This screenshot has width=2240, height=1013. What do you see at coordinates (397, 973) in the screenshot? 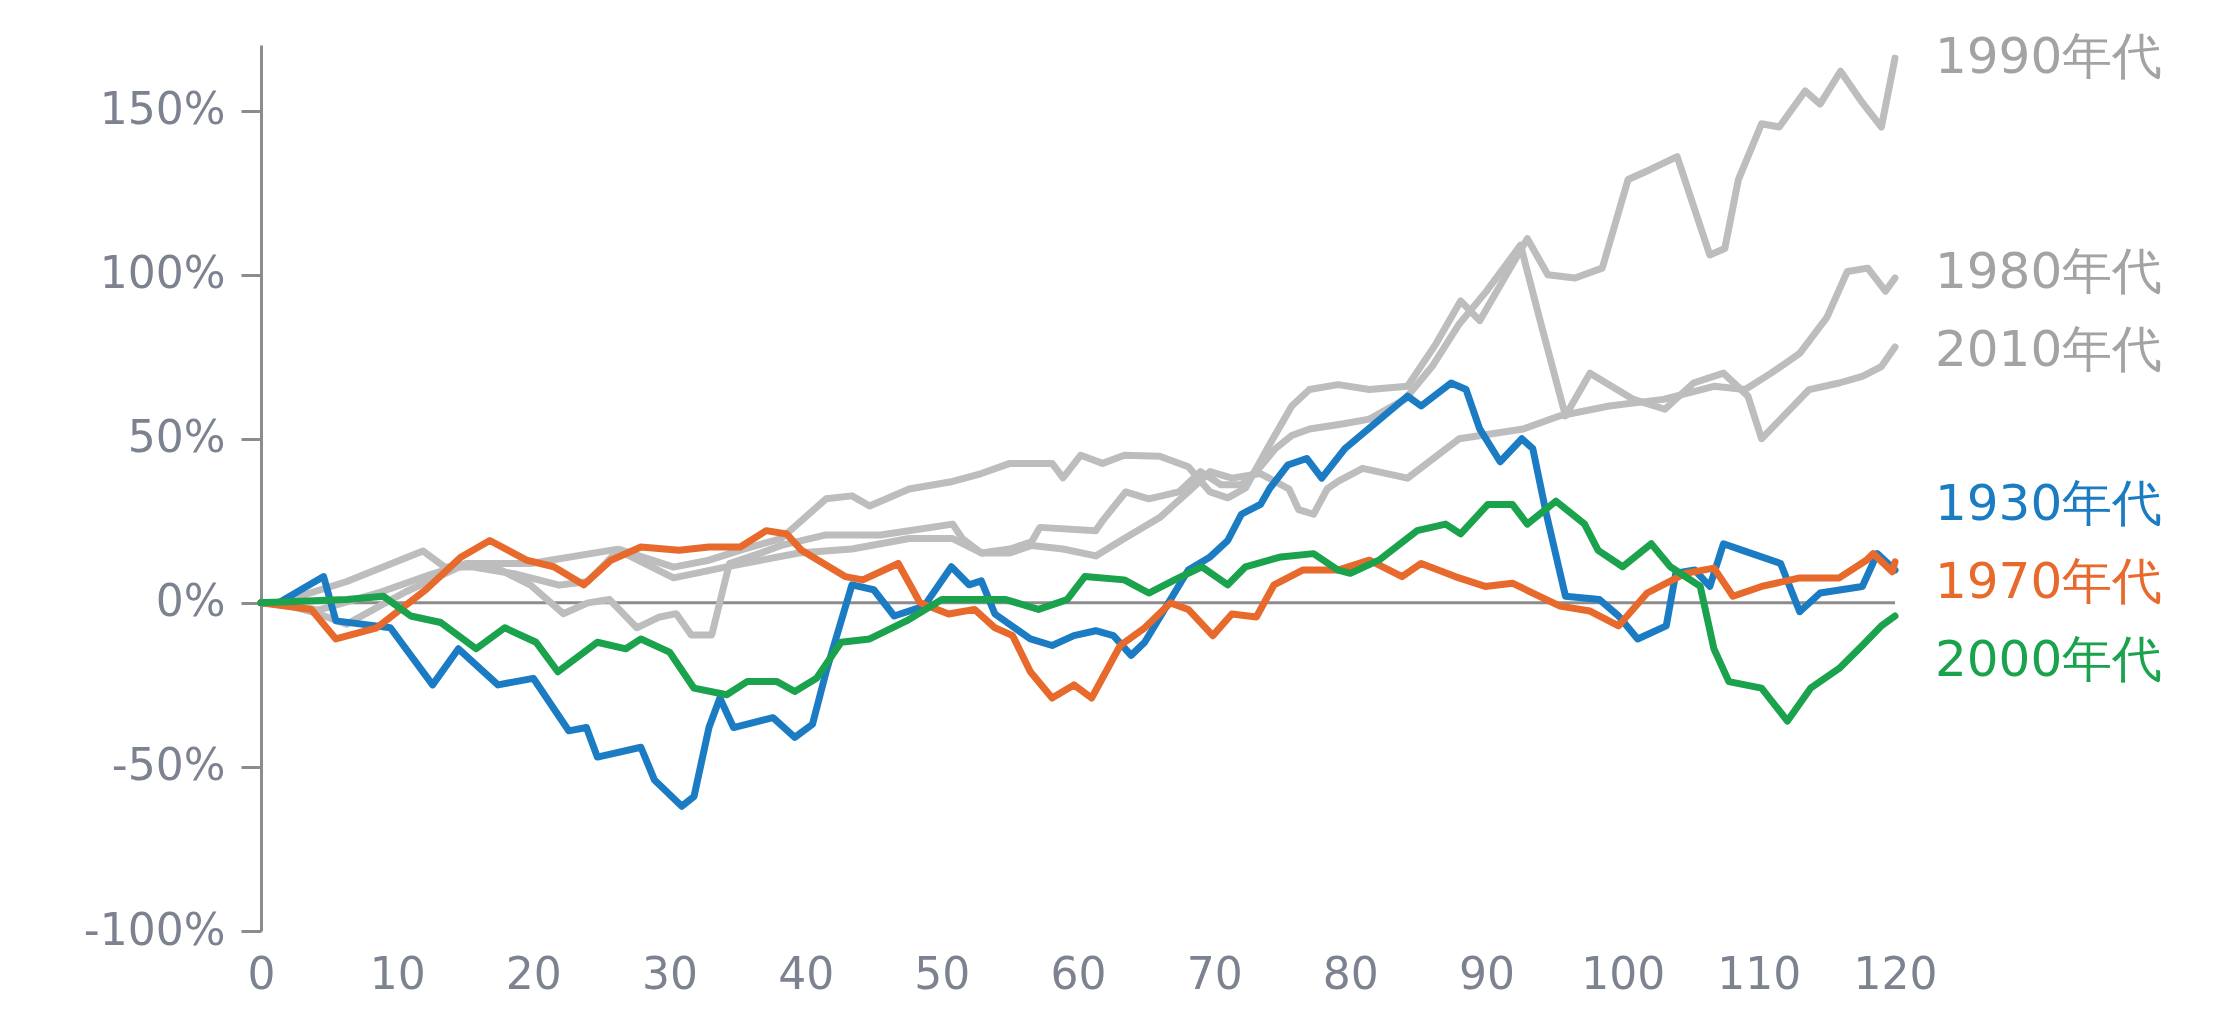
I see `x-tick-label: 10` at bounding box center [397, 973].